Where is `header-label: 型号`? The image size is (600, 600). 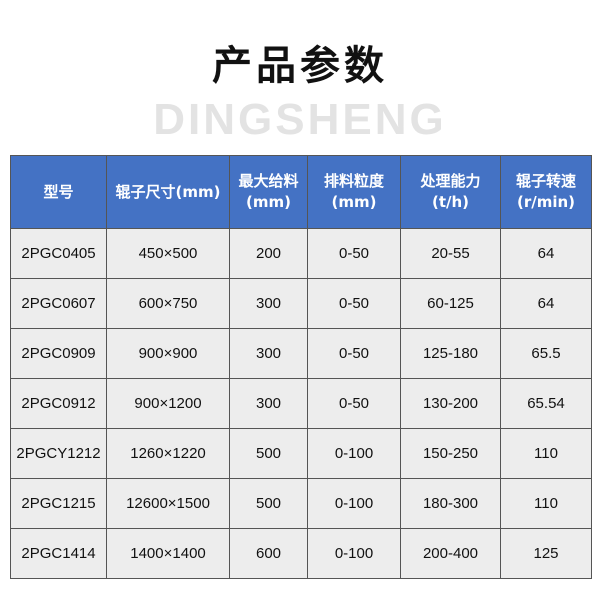 header-label: 型号 is located at coordinates (58, 191).